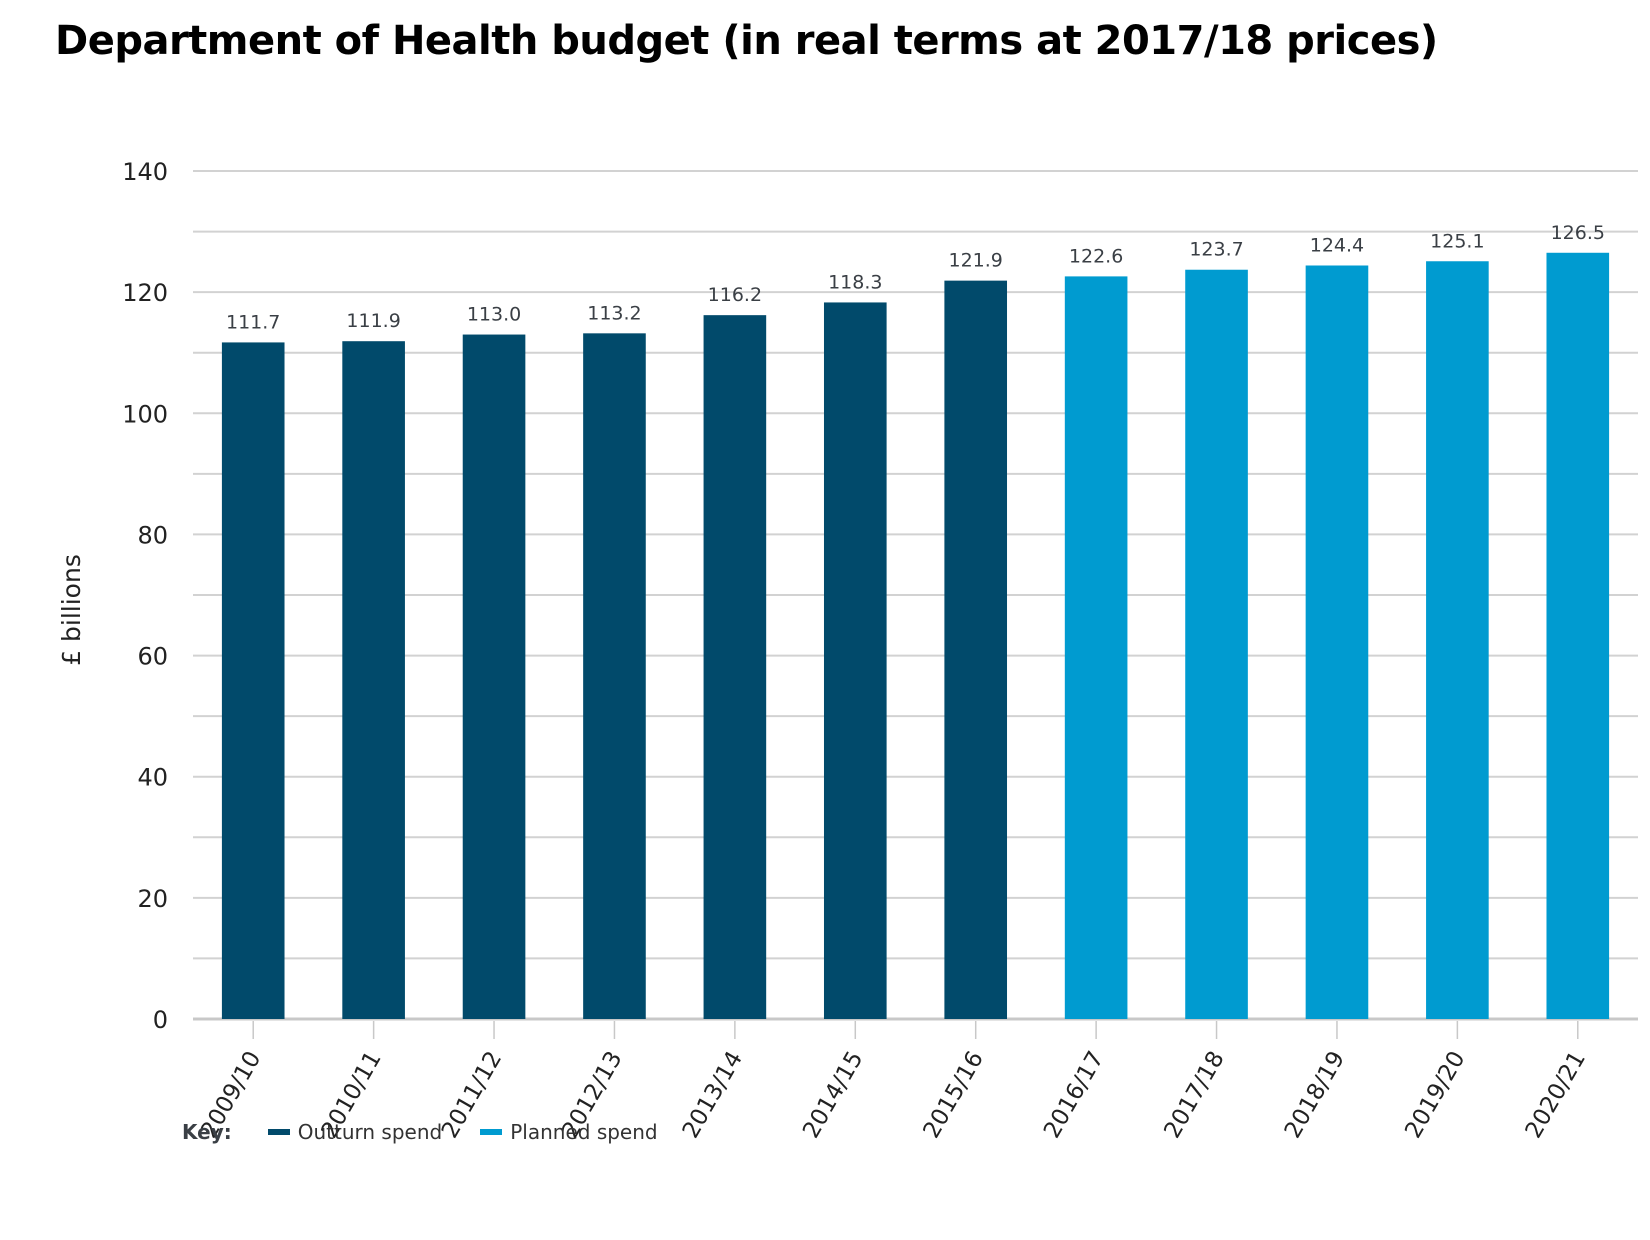  What do you see at coordinates (1556, 1095) in the screenshot?
I see `x-tick-label: 2020/21` at bounding box center [1556, 1095].